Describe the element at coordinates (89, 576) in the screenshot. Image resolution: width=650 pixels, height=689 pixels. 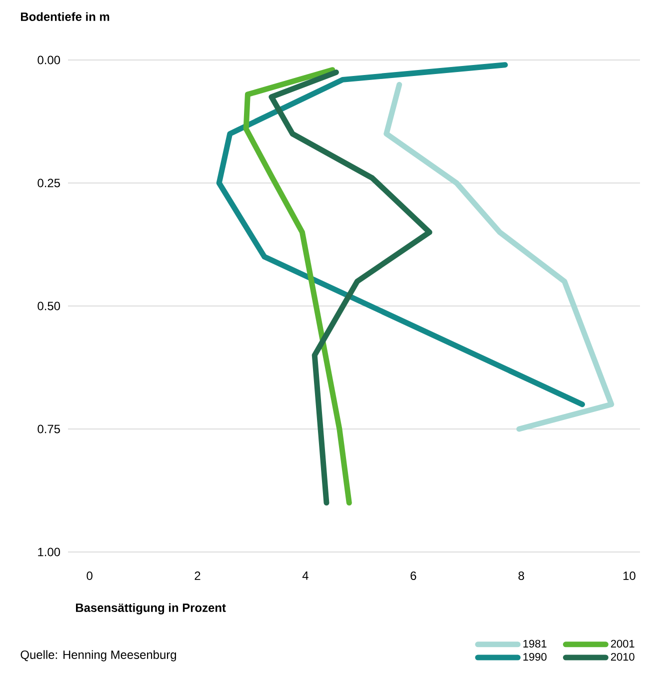
I see `x-tick-label: 0` at that location.